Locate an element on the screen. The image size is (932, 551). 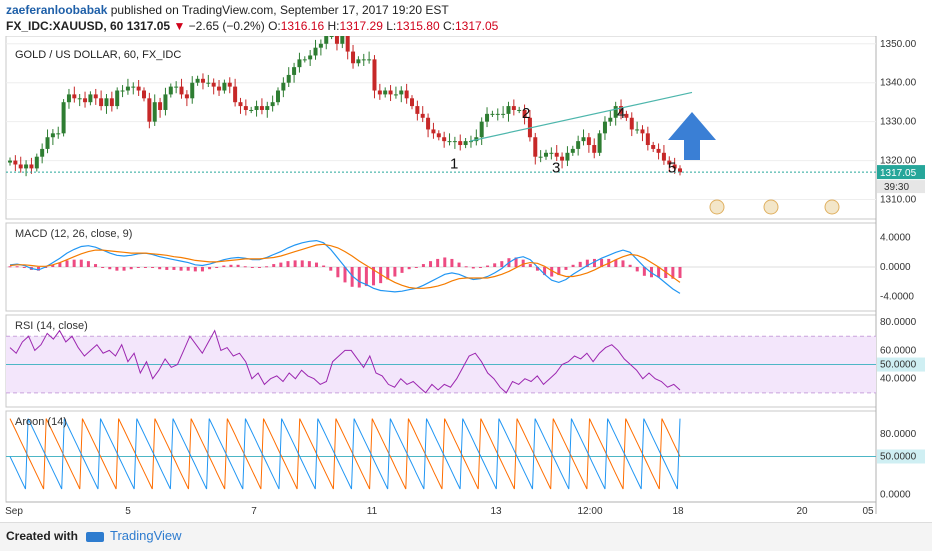
created-with-text: Created with is located at coordinates (42, 536).